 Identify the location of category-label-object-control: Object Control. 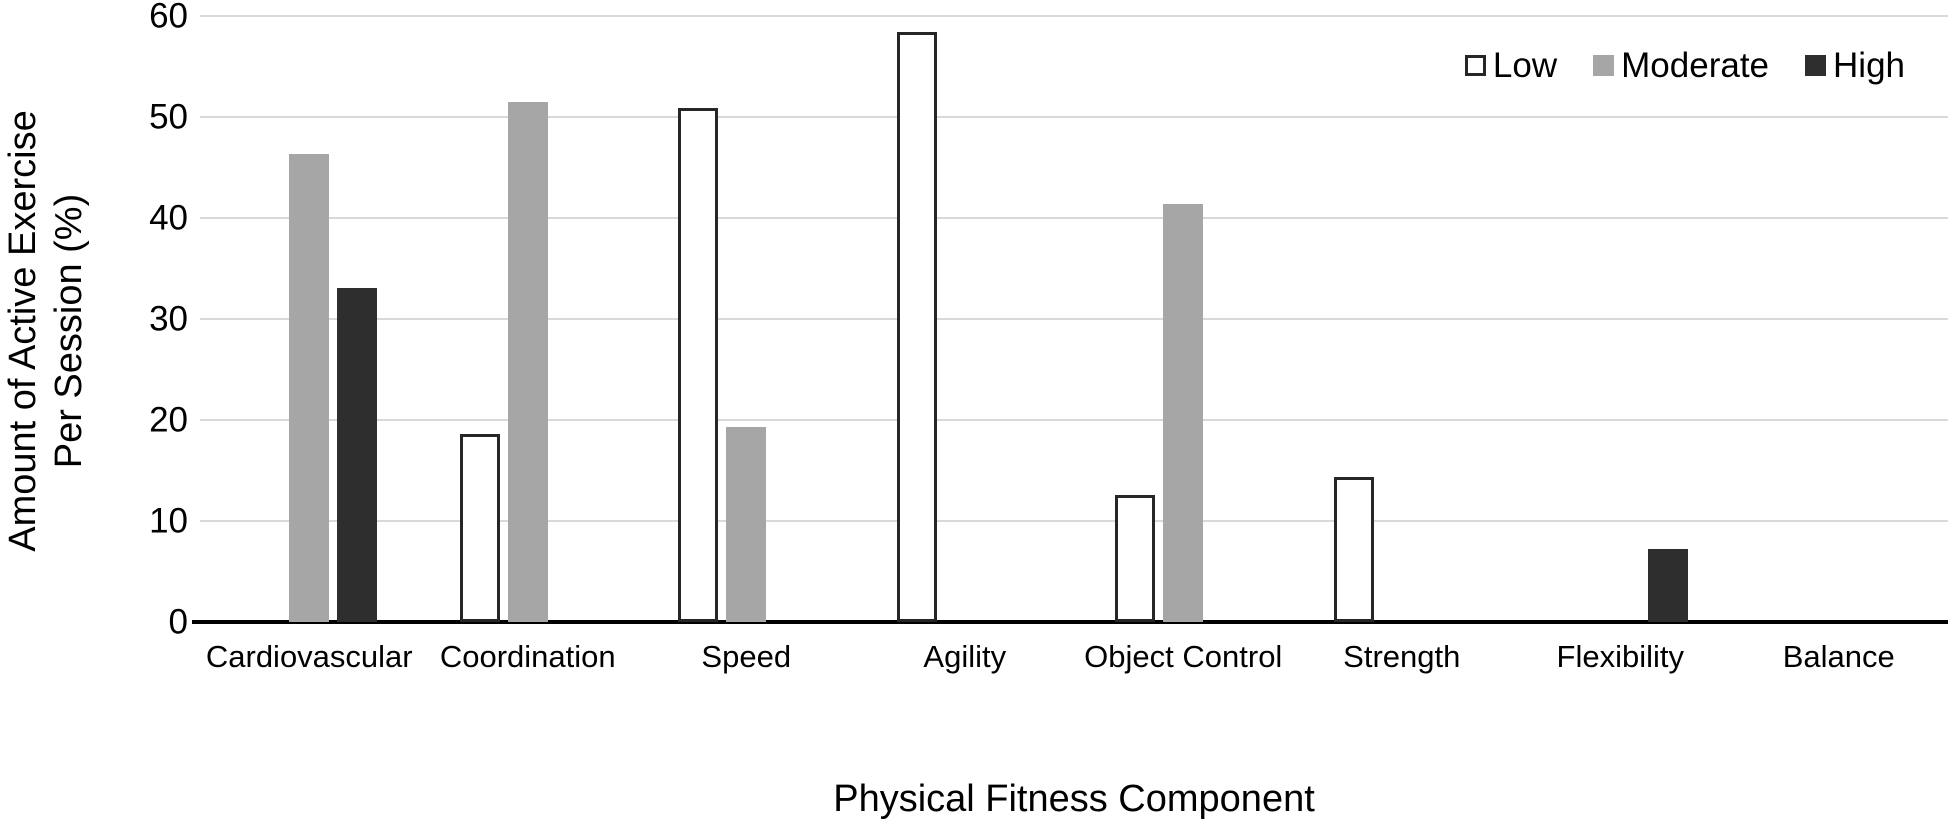
(1183, 656).